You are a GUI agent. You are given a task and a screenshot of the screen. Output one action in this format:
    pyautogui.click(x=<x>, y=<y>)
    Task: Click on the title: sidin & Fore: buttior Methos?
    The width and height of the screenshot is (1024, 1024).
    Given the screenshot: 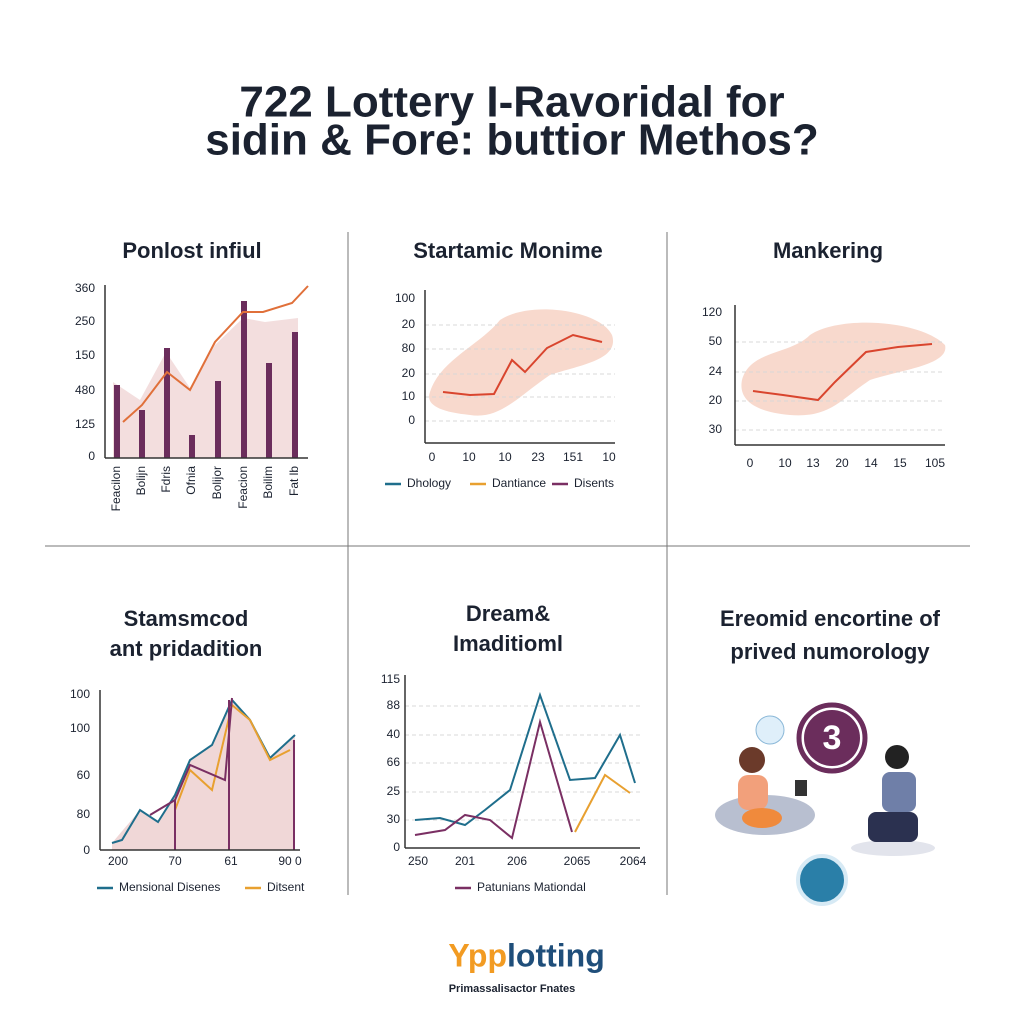 What is the action you would take?
    pyautogui.click(x=512, y=140)
    